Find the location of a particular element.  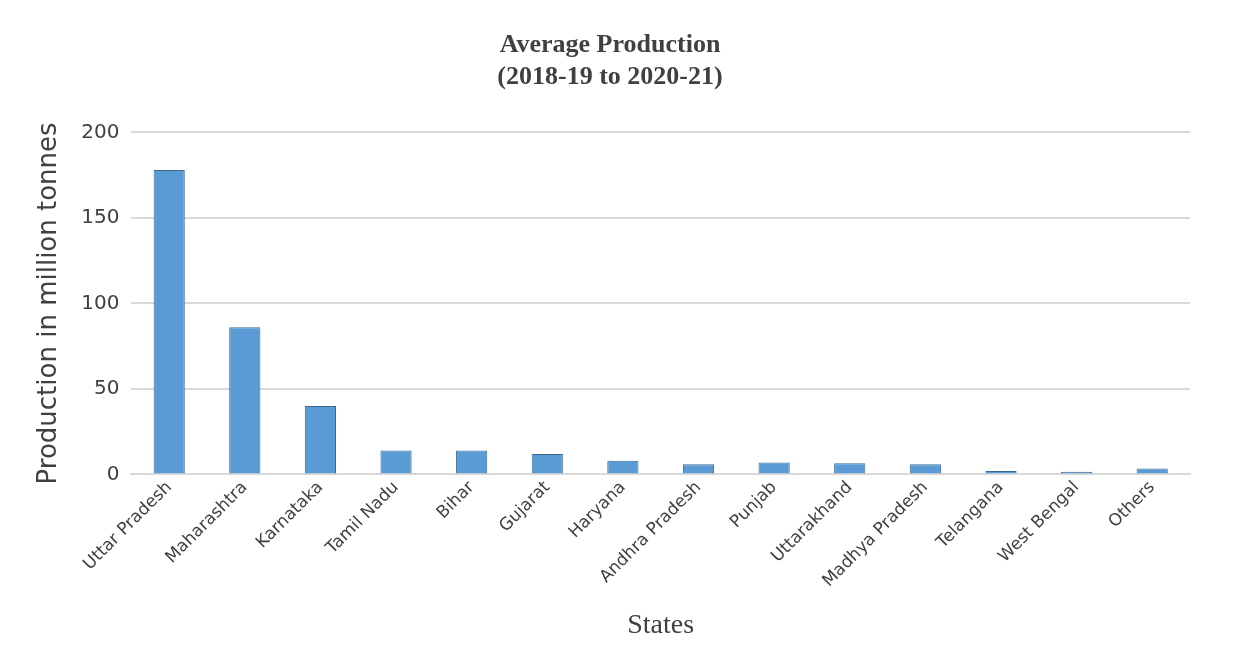

text: Average Production is located at coordinates (610, 44).